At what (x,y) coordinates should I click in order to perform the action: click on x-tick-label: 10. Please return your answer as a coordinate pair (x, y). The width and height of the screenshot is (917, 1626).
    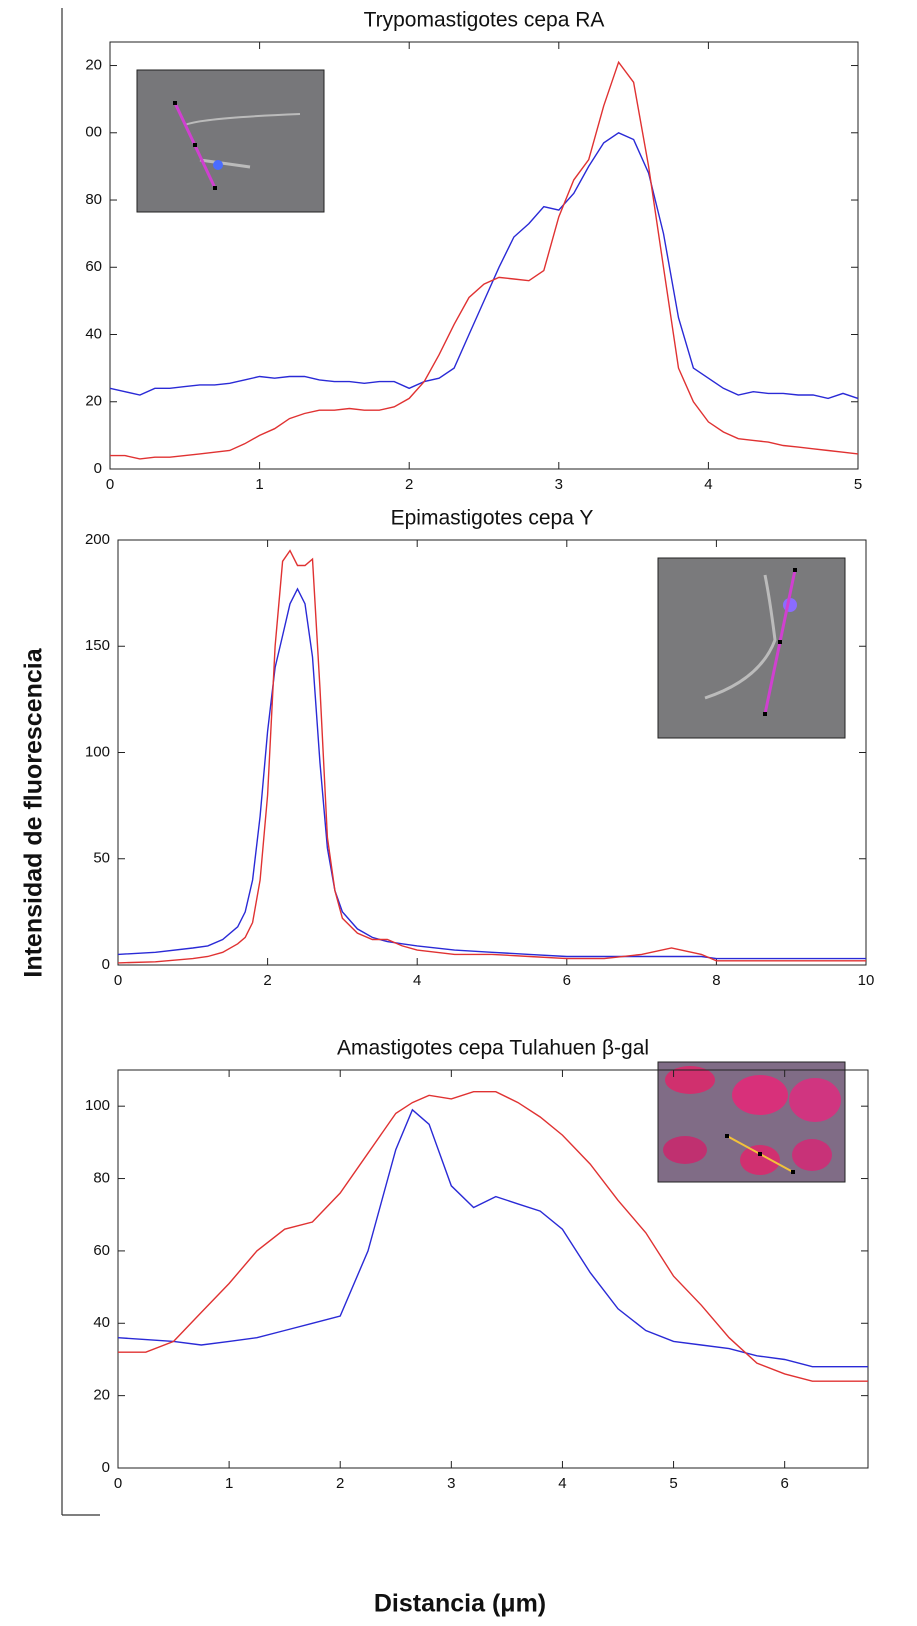
    Looking at the image, I should click on (866, 980).